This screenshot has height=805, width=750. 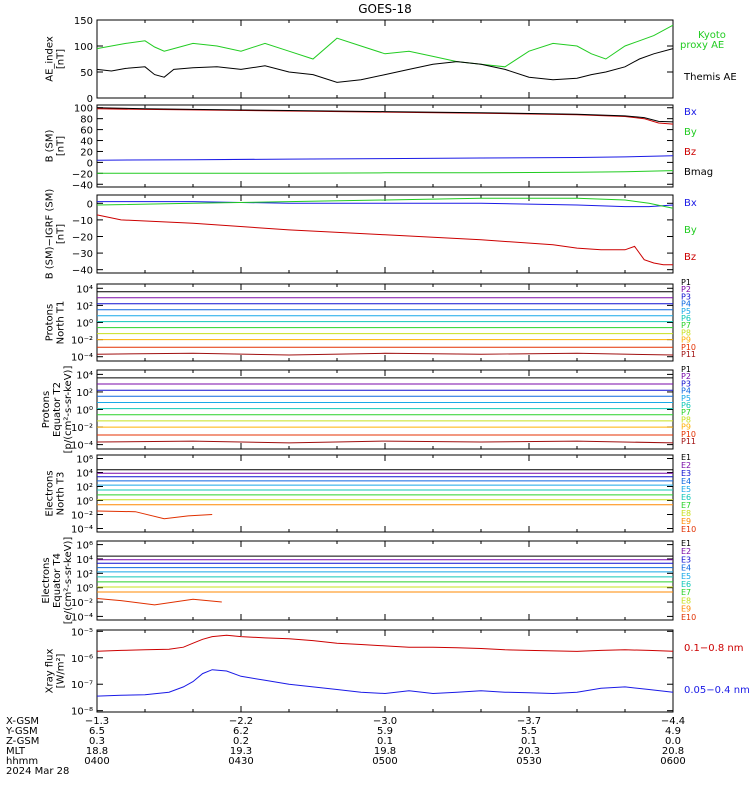 What do you see at coordinates (385, 643) in the screenshot?
I see `series-line-xray-0-1-0-8-nm` at bounding box center [385, 643].